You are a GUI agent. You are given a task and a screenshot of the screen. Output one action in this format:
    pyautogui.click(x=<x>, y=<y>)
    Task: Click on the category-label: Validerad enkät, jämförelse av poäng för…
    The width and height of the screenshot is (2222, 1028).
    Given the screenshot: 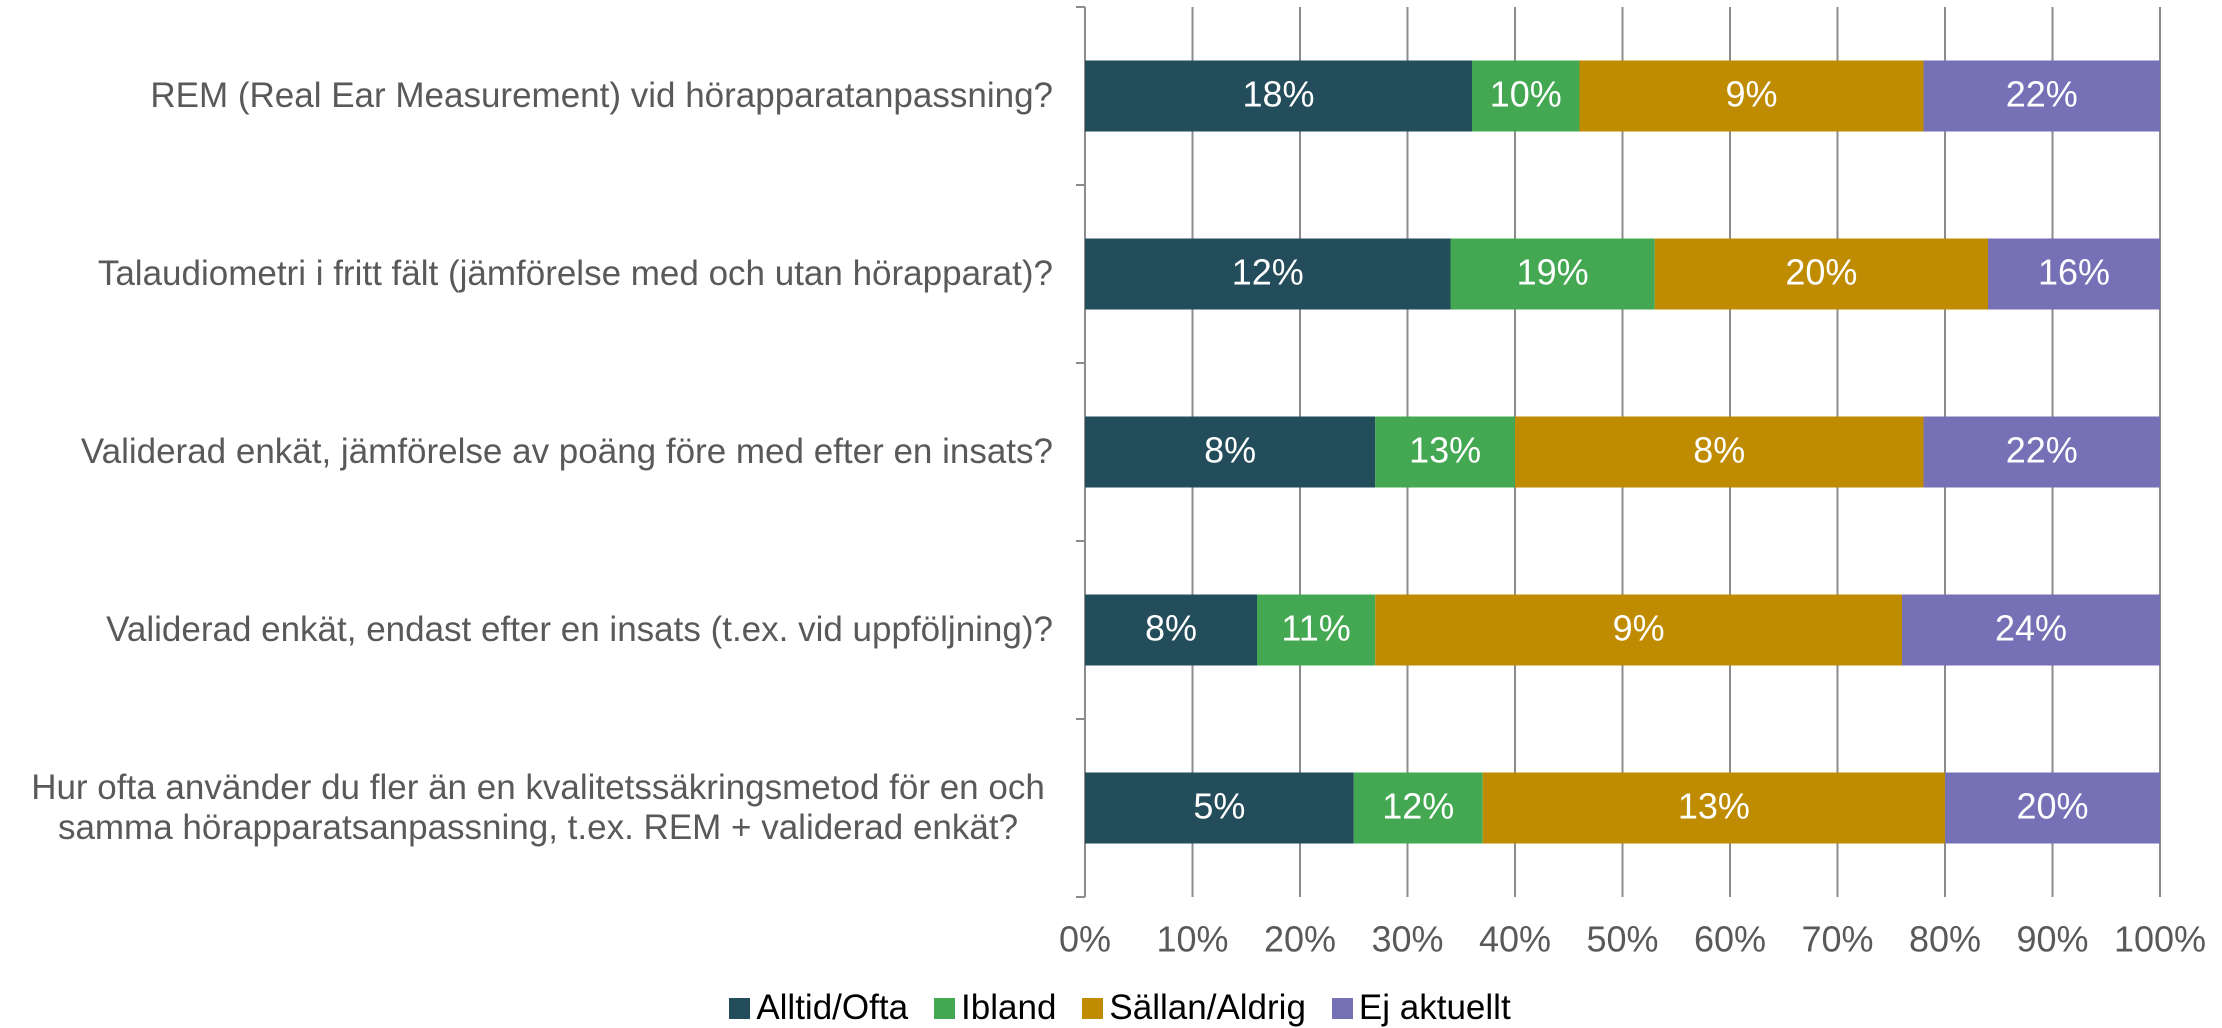 What is the action you would take?
    pyautogui.click(x=567, y=452)
    